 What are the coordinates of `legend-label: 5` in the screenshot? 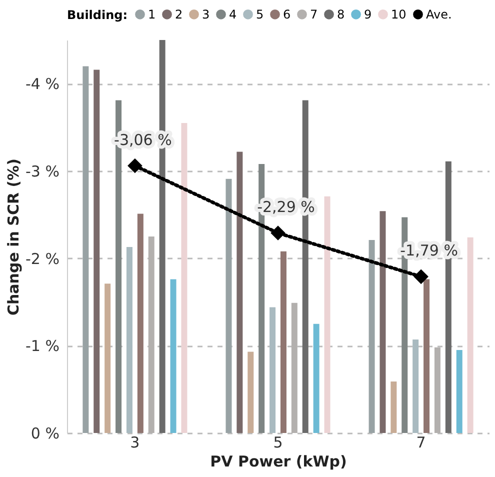 It's located at (260, 14).